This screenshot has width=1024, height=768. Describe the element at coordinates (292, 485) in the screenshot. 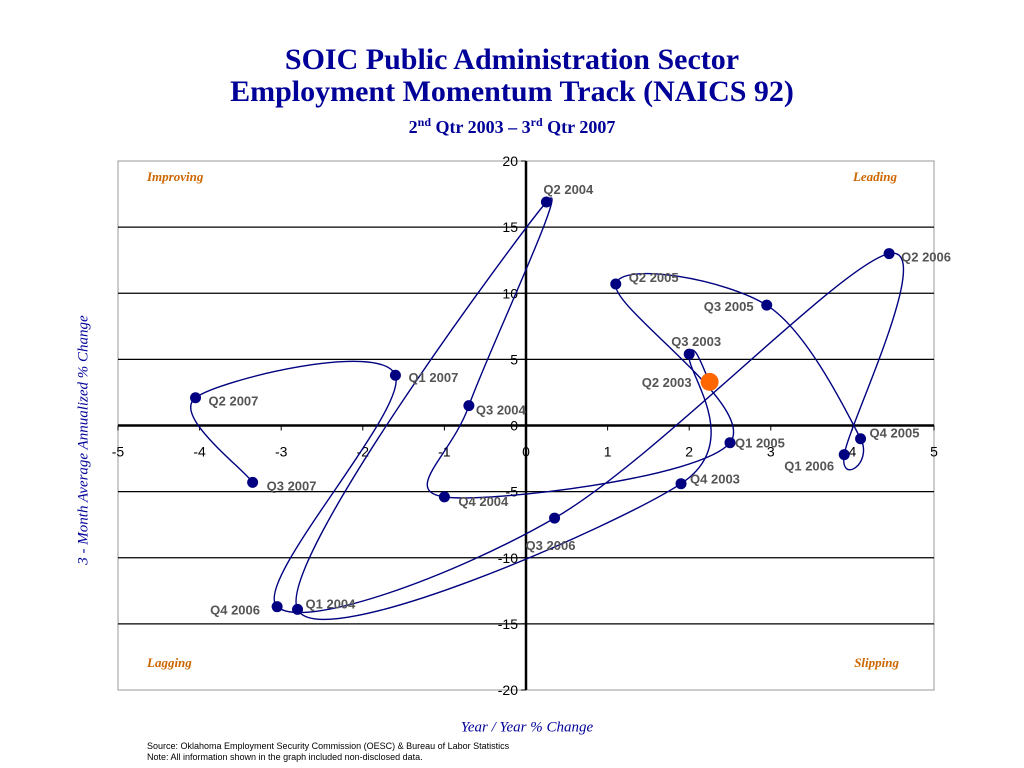

I see `point-label: Q3 2007` at that location.